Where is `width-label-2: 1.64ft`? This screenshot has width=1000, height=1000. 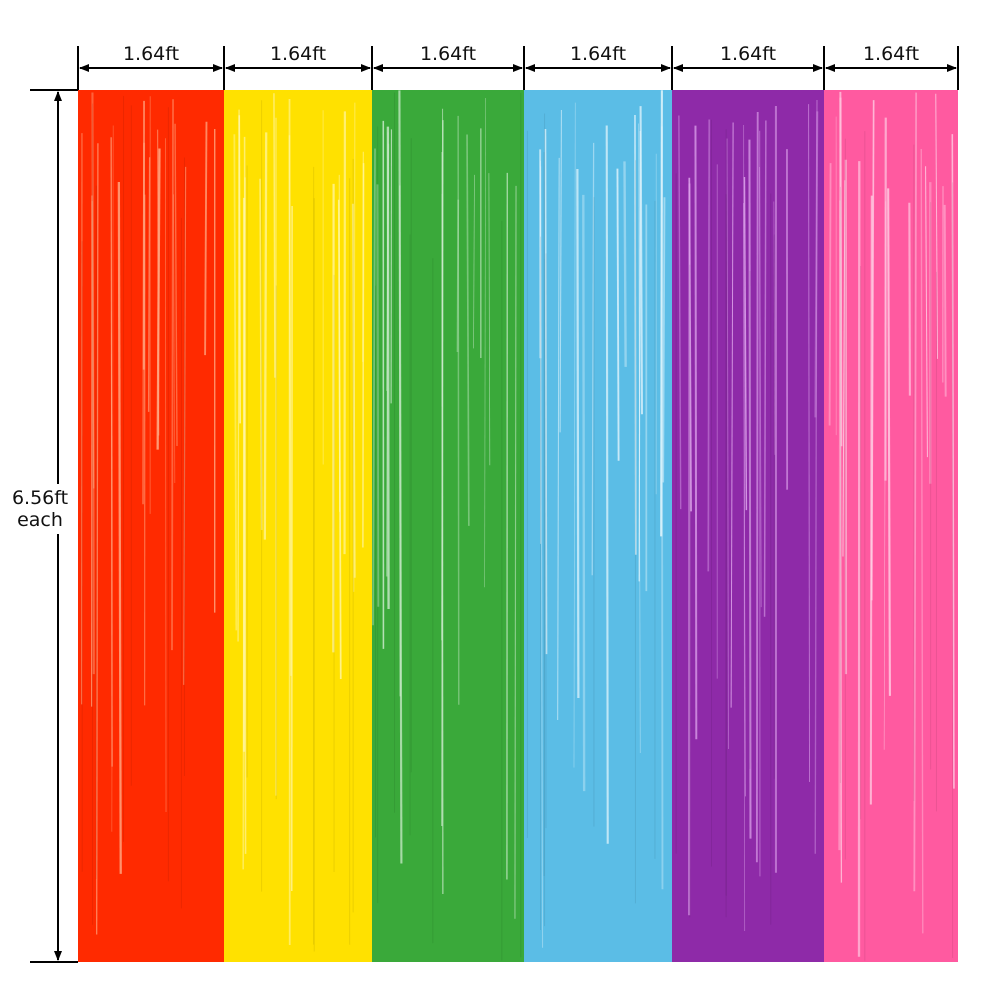
width-label-2: 1.64ft is located at coordinates (298, 54).